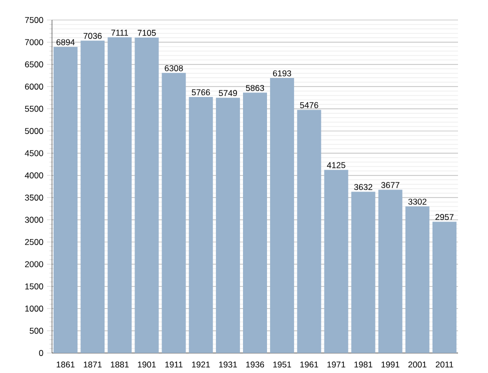 This screenshot has height=373, width=488. Describe the element at coordinates (34, 153) in the screenshot. I see `y-tick-label: 4500` at that location.